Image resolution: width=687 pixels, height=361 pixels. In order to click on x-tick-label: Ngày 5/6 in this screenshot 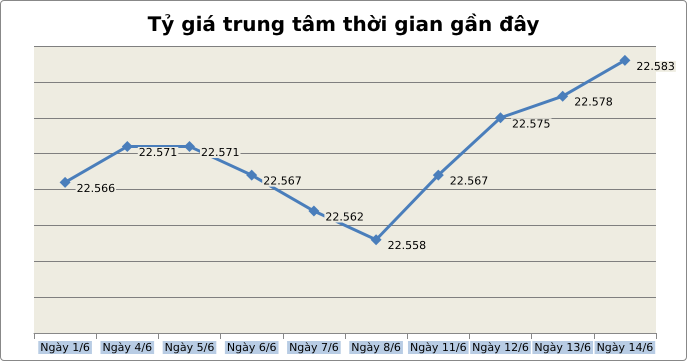, I will do `click(189, 347)`.